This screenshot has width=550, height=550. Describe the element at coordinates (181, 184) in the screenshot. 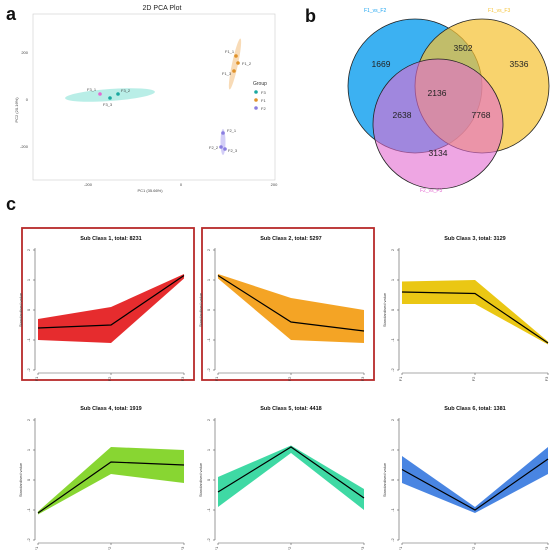

I see `pca-xtick: 0` at that location.